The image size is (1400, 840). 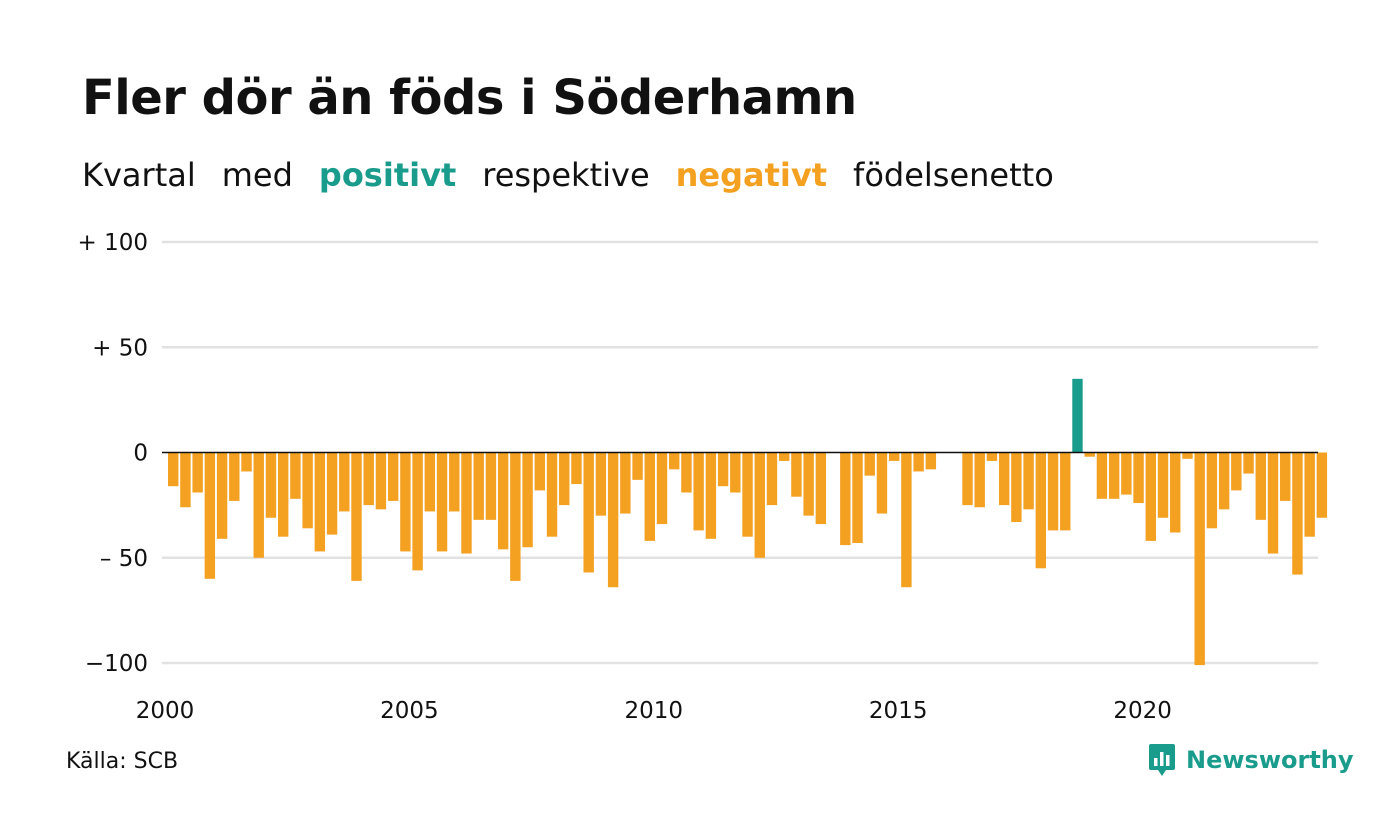 What do you see at coordinates (898, 711) in the screenshot?
I see `x-tick-label: 2015` at bounding box center [898, 711].